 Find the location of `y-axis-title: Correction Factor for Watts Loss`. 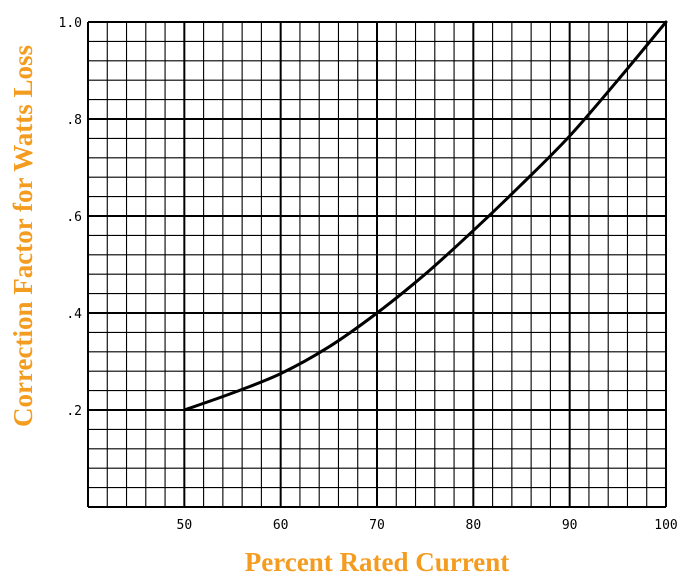

y-axis-title: Correction Factor for Watts Loss is located at coordinates (23, 236).